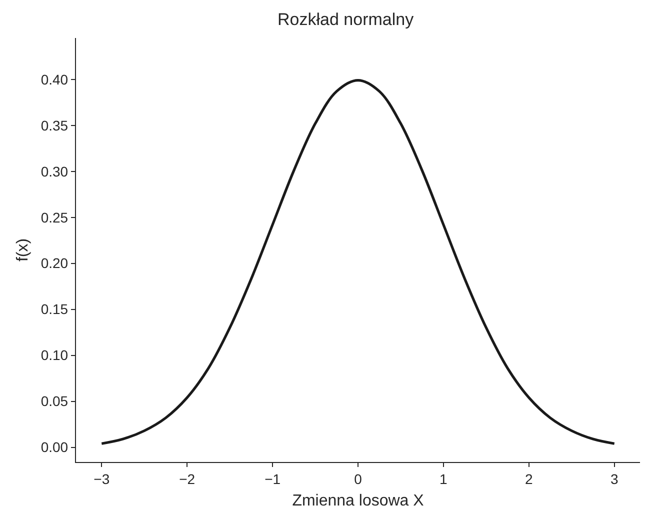 The image size is (652, 518). Describe the element at coordinates (444, 478) in the screenshot. I see `x-tick-label: 1` at that location.